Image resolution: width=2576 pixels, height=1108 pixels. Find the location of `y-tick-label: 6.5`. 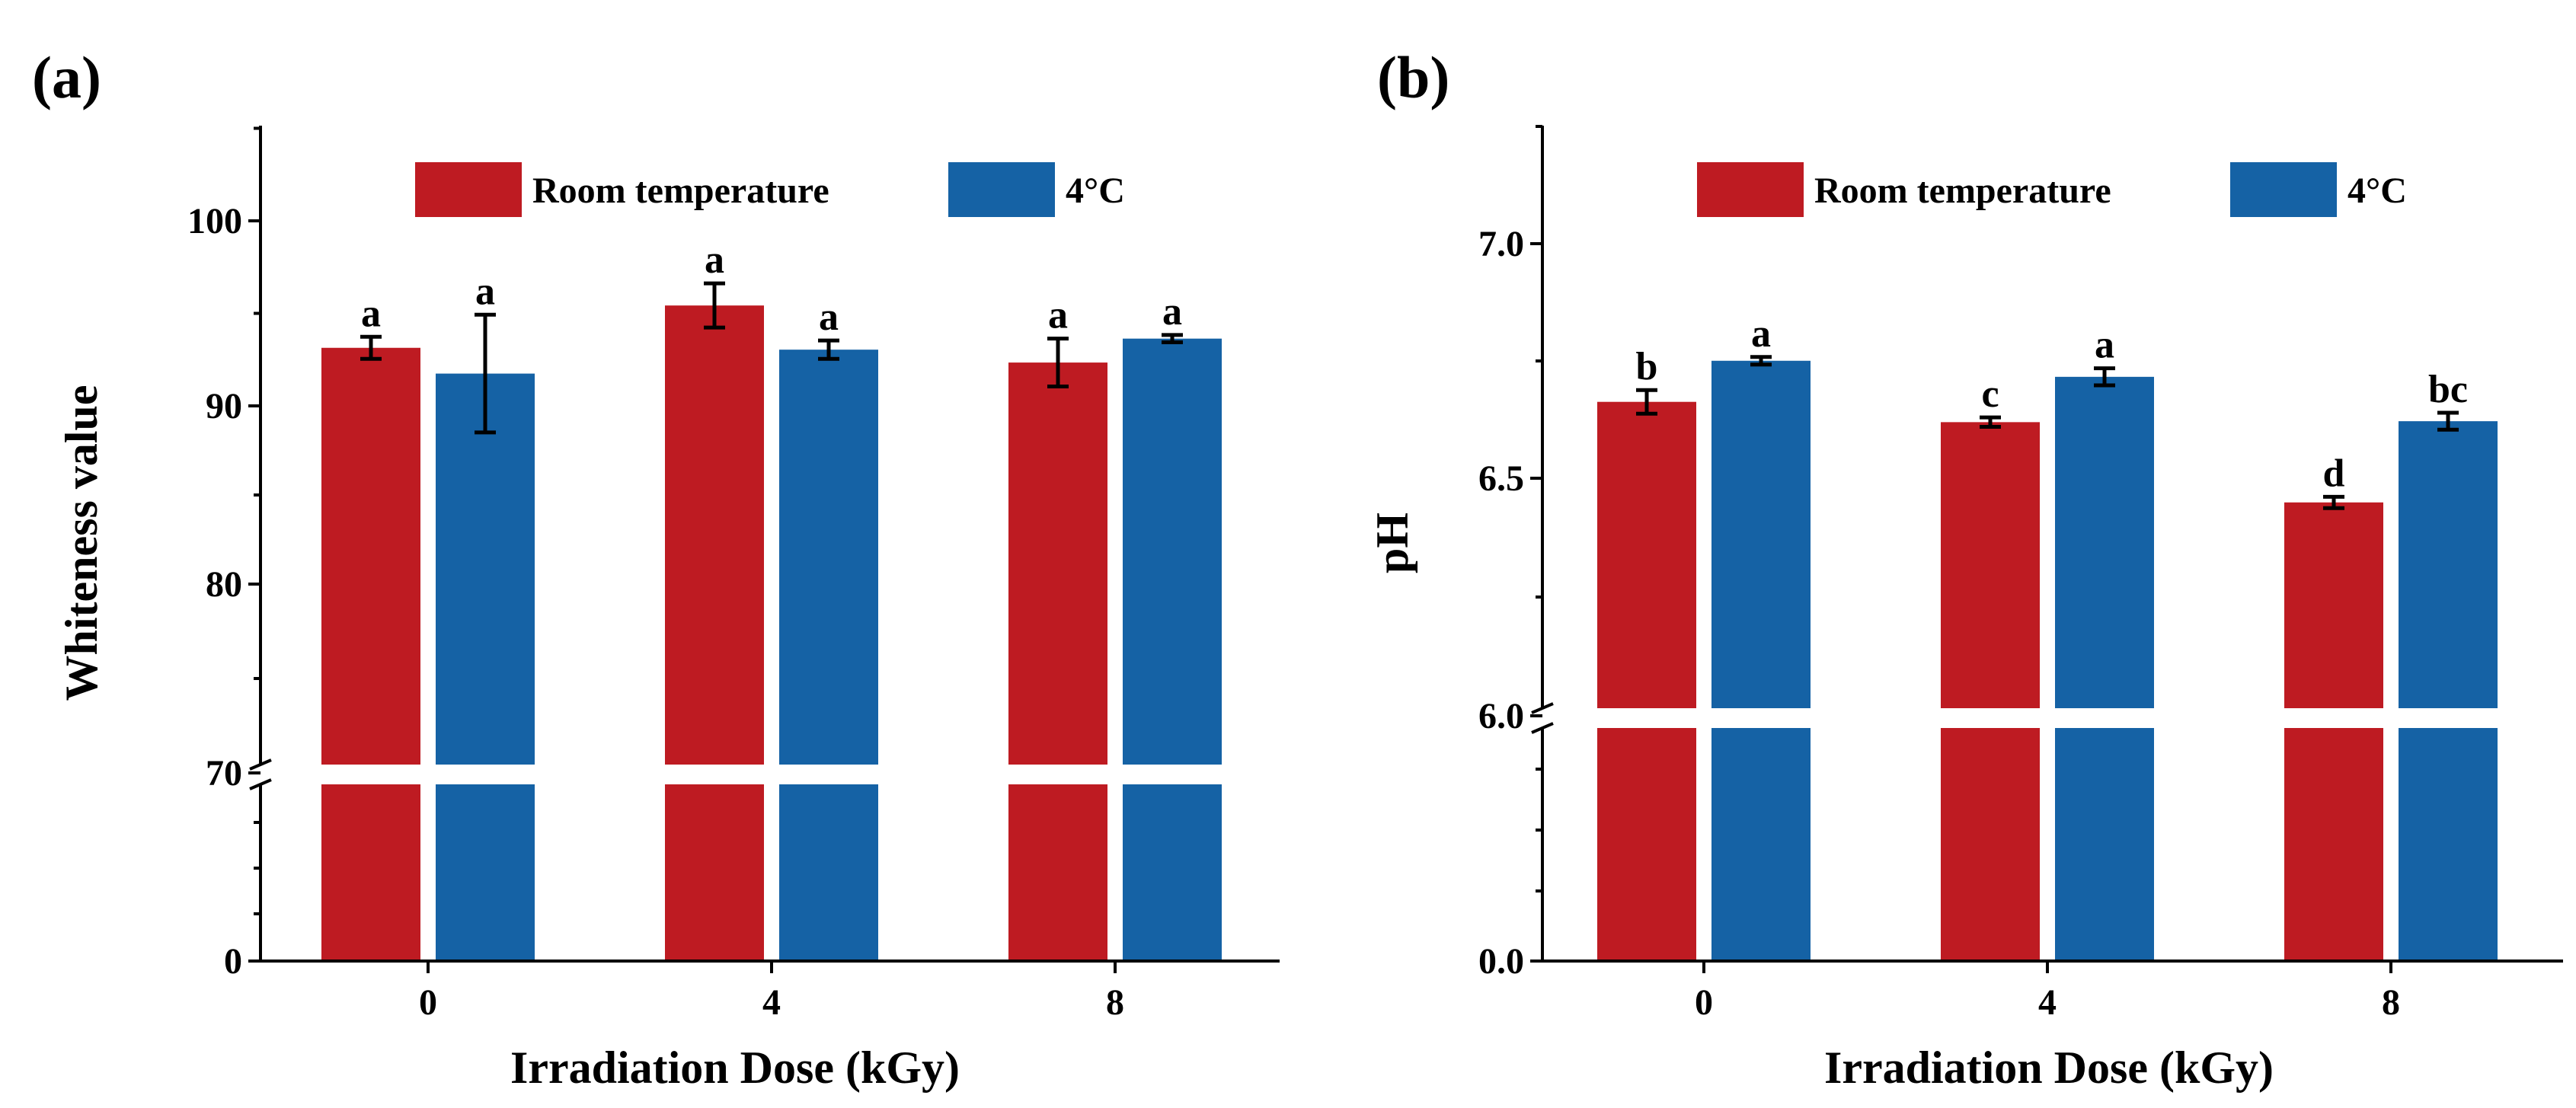

y-tick-label: 6.5 is located at coordinates (1501, 478).